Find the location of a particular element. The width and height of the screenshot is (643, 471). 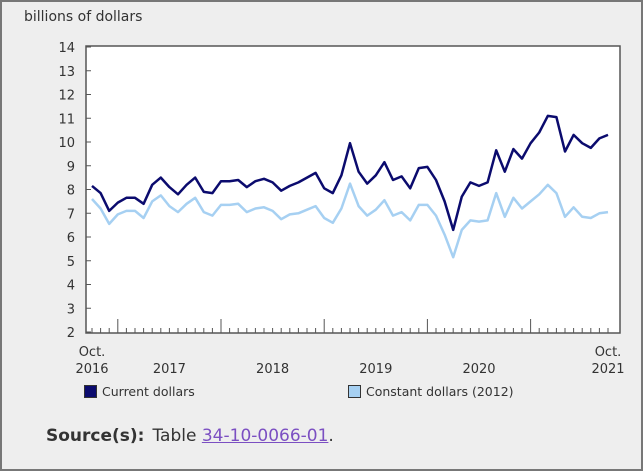

y-tick-label: 6 is located at coordinates (71, 238).